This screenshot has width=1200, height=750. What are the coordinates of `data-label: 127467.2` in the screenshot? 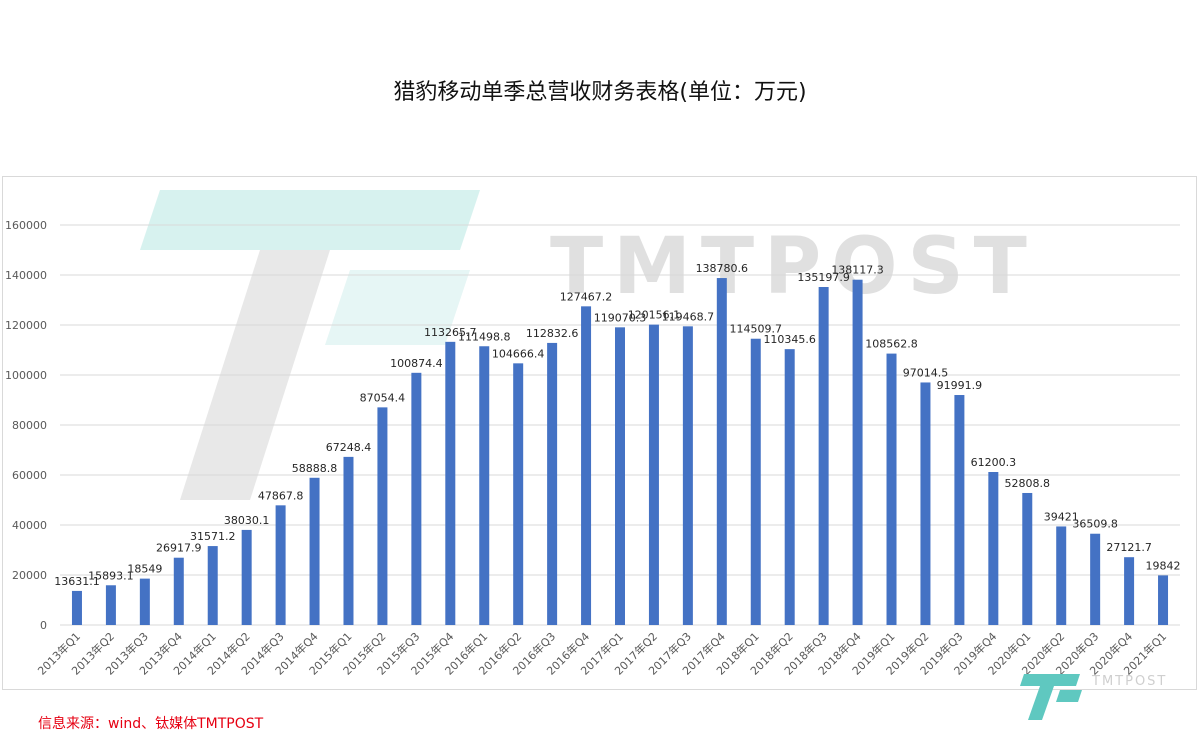 It's located at (586, 296).